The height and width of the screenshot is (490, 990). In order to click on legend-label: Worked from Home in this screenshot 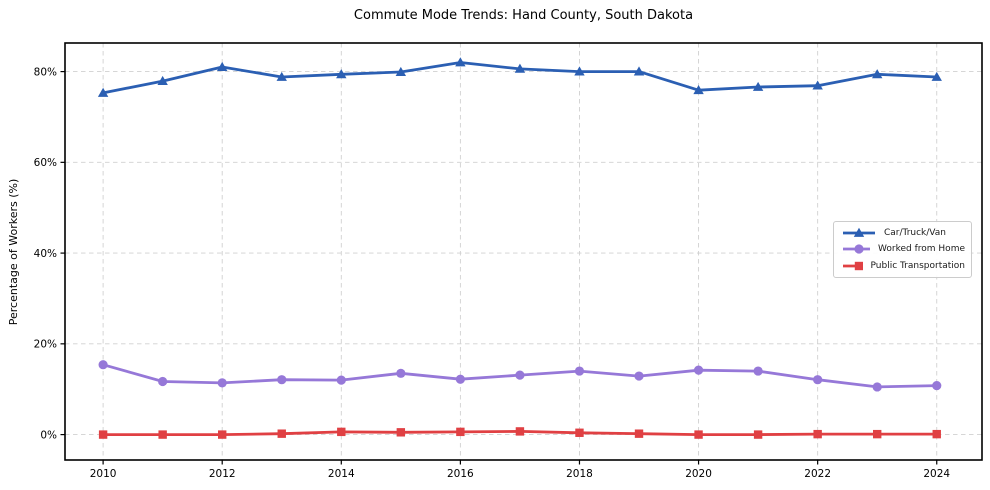, I will do `click(921, 249)`.